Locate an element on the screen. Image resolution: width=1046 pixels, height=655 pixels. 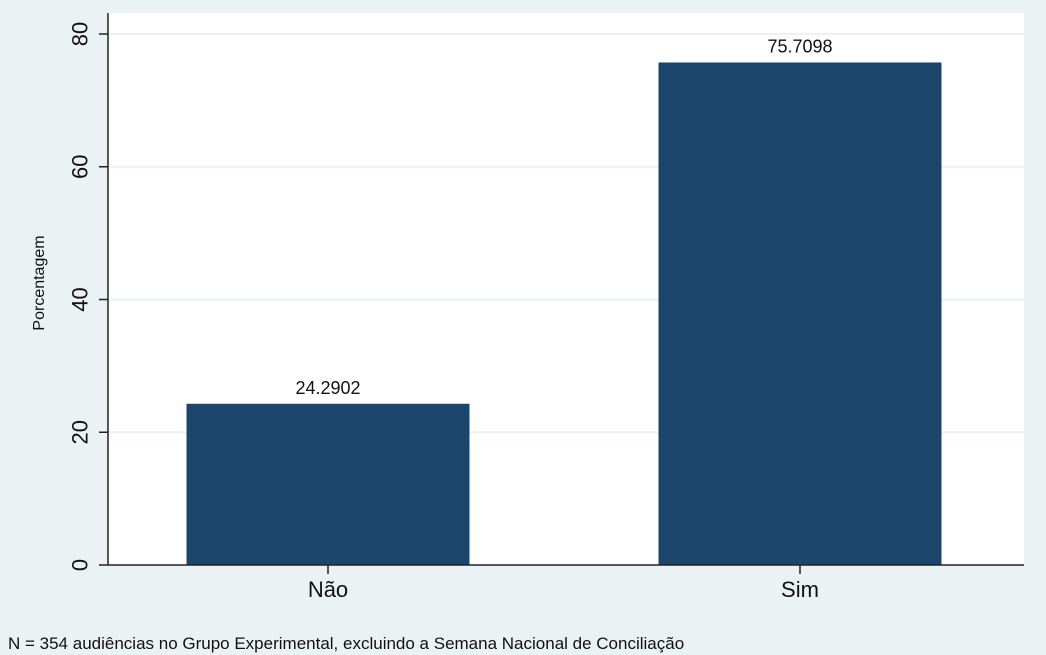
y-axis-title: Porcentagem is located at coordinates (39, 282).